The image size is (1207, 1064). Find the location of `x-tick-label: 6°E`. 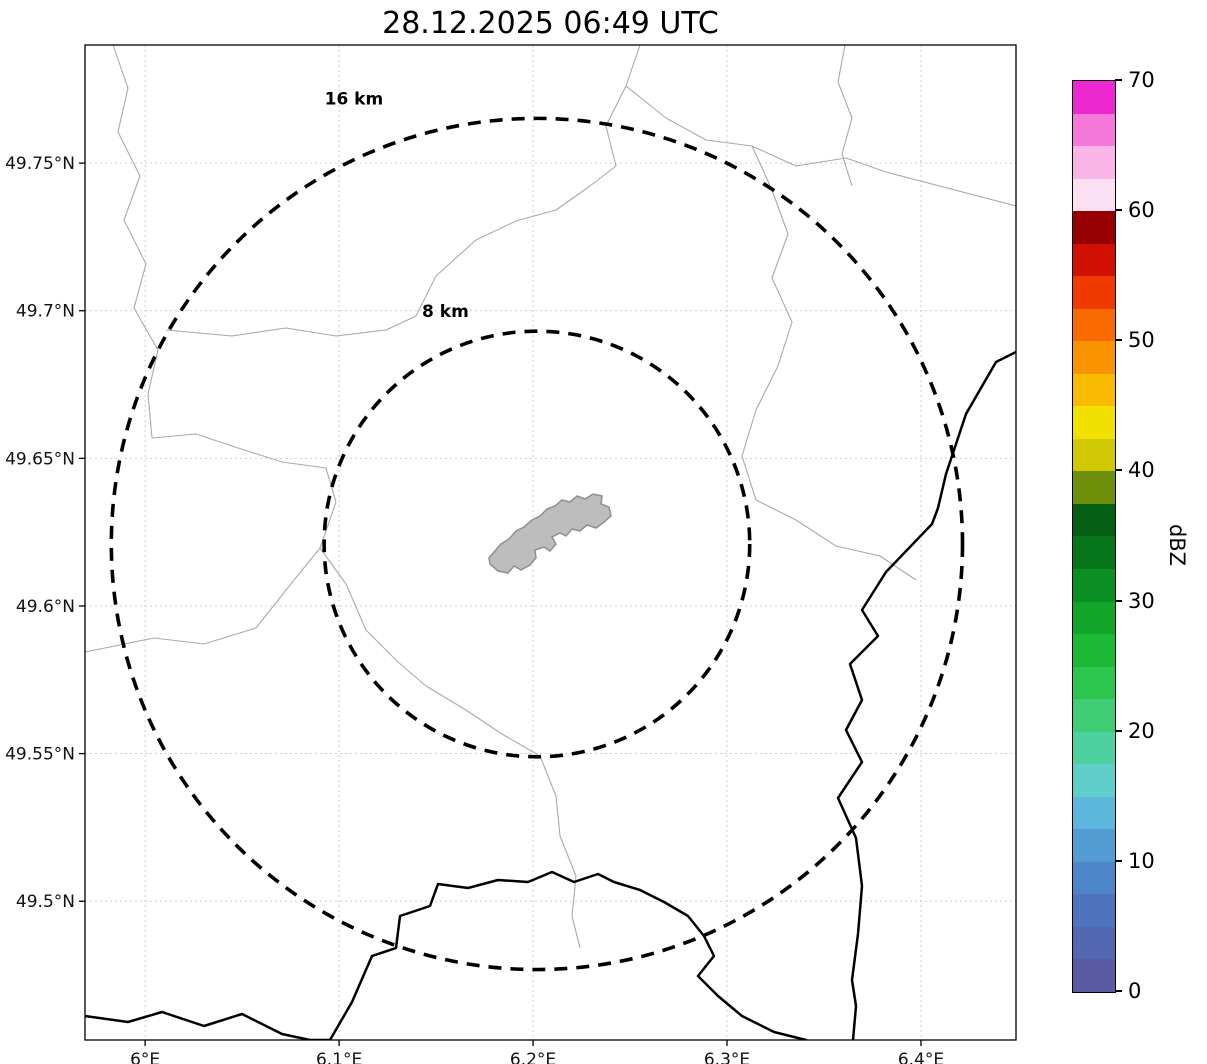

x-tick-label: 6°E is located at coordinates (145, 1057).